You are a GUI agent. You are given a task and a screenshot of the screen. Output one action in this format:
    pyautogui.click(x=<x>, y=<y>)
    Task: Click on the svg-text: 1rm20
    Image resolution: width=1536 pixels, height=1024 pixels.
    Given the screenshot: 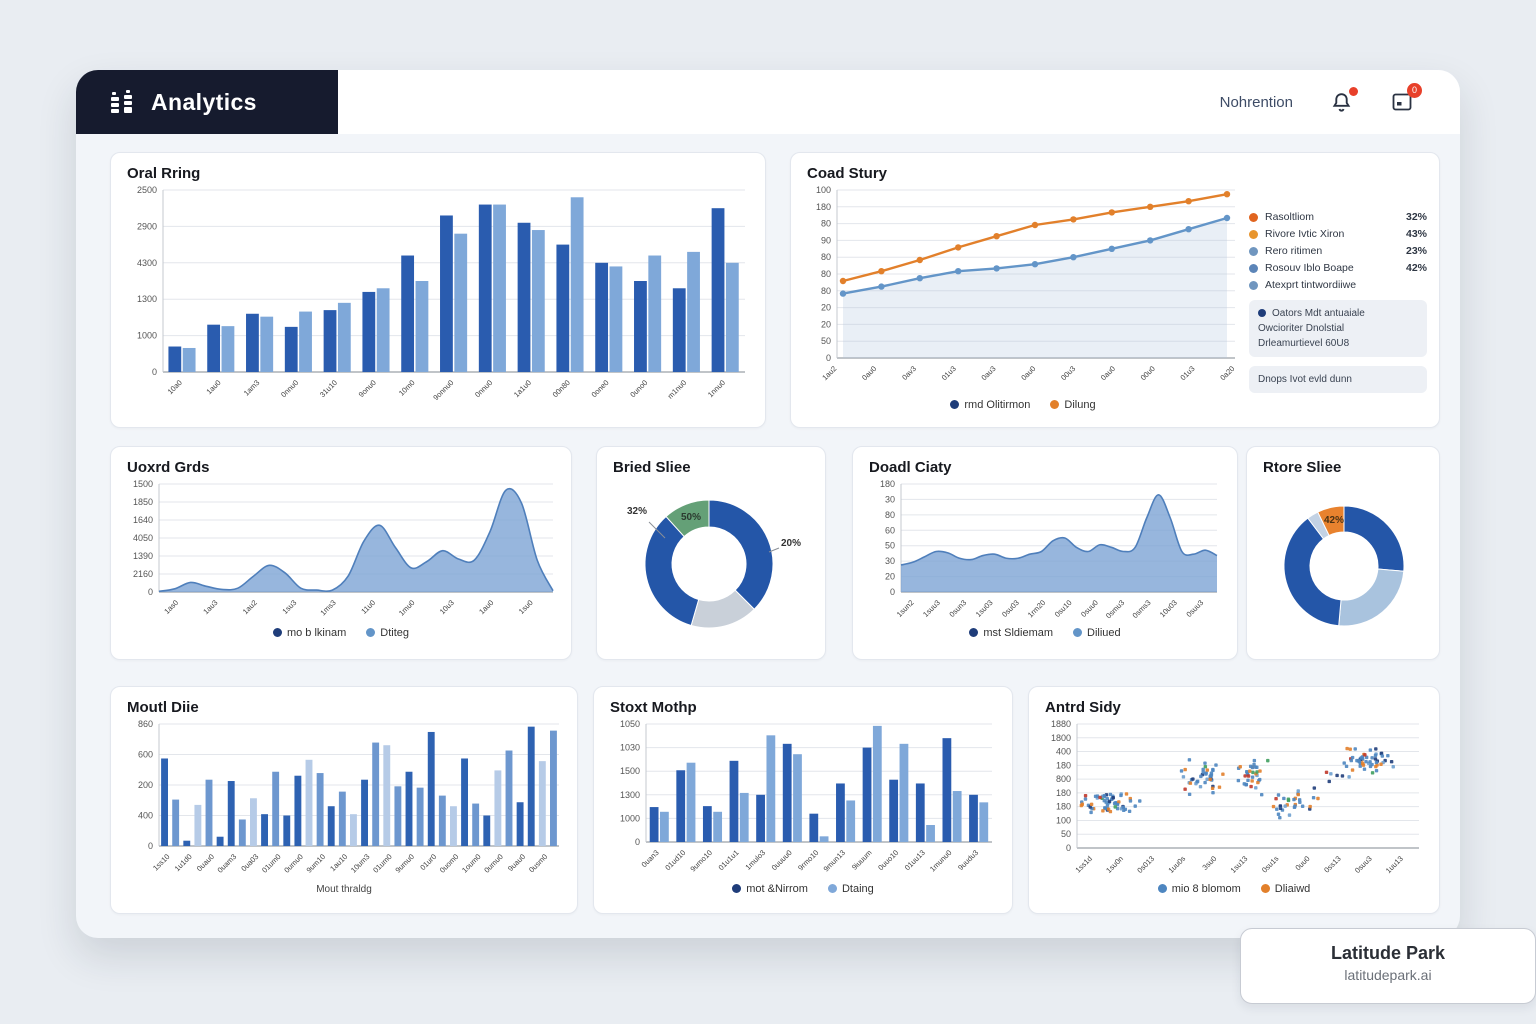 What is the action you would take?
    pyautogui.click(x=1036, y=608)
    